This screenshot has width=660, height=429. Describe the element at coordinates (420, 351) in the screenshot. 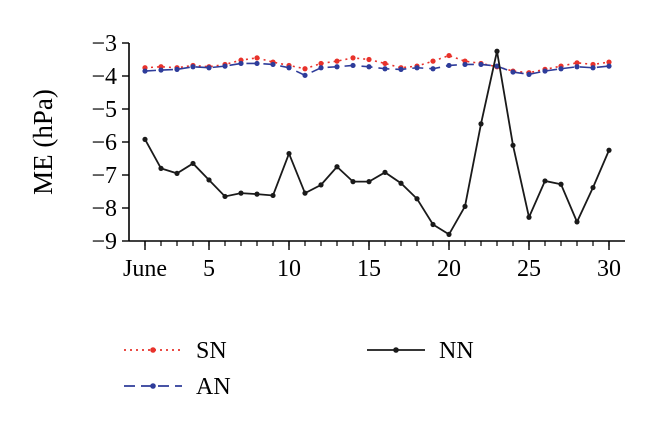

I see `legend-item-nn: NN` at that location.